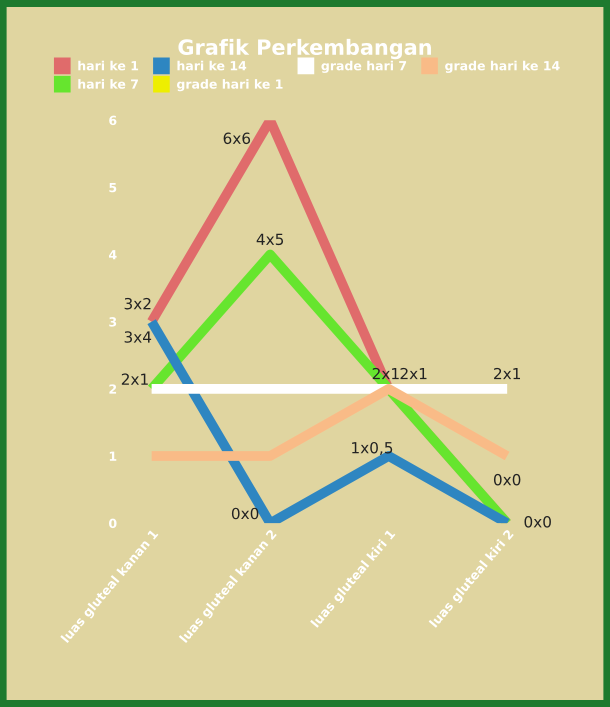 The height and width of the screenshot is (707, 610). What do you see at coordinates (502, 66) in the screenshot?
I see `legend-label: grade hari ke 14` at bounding box center [502, 66].